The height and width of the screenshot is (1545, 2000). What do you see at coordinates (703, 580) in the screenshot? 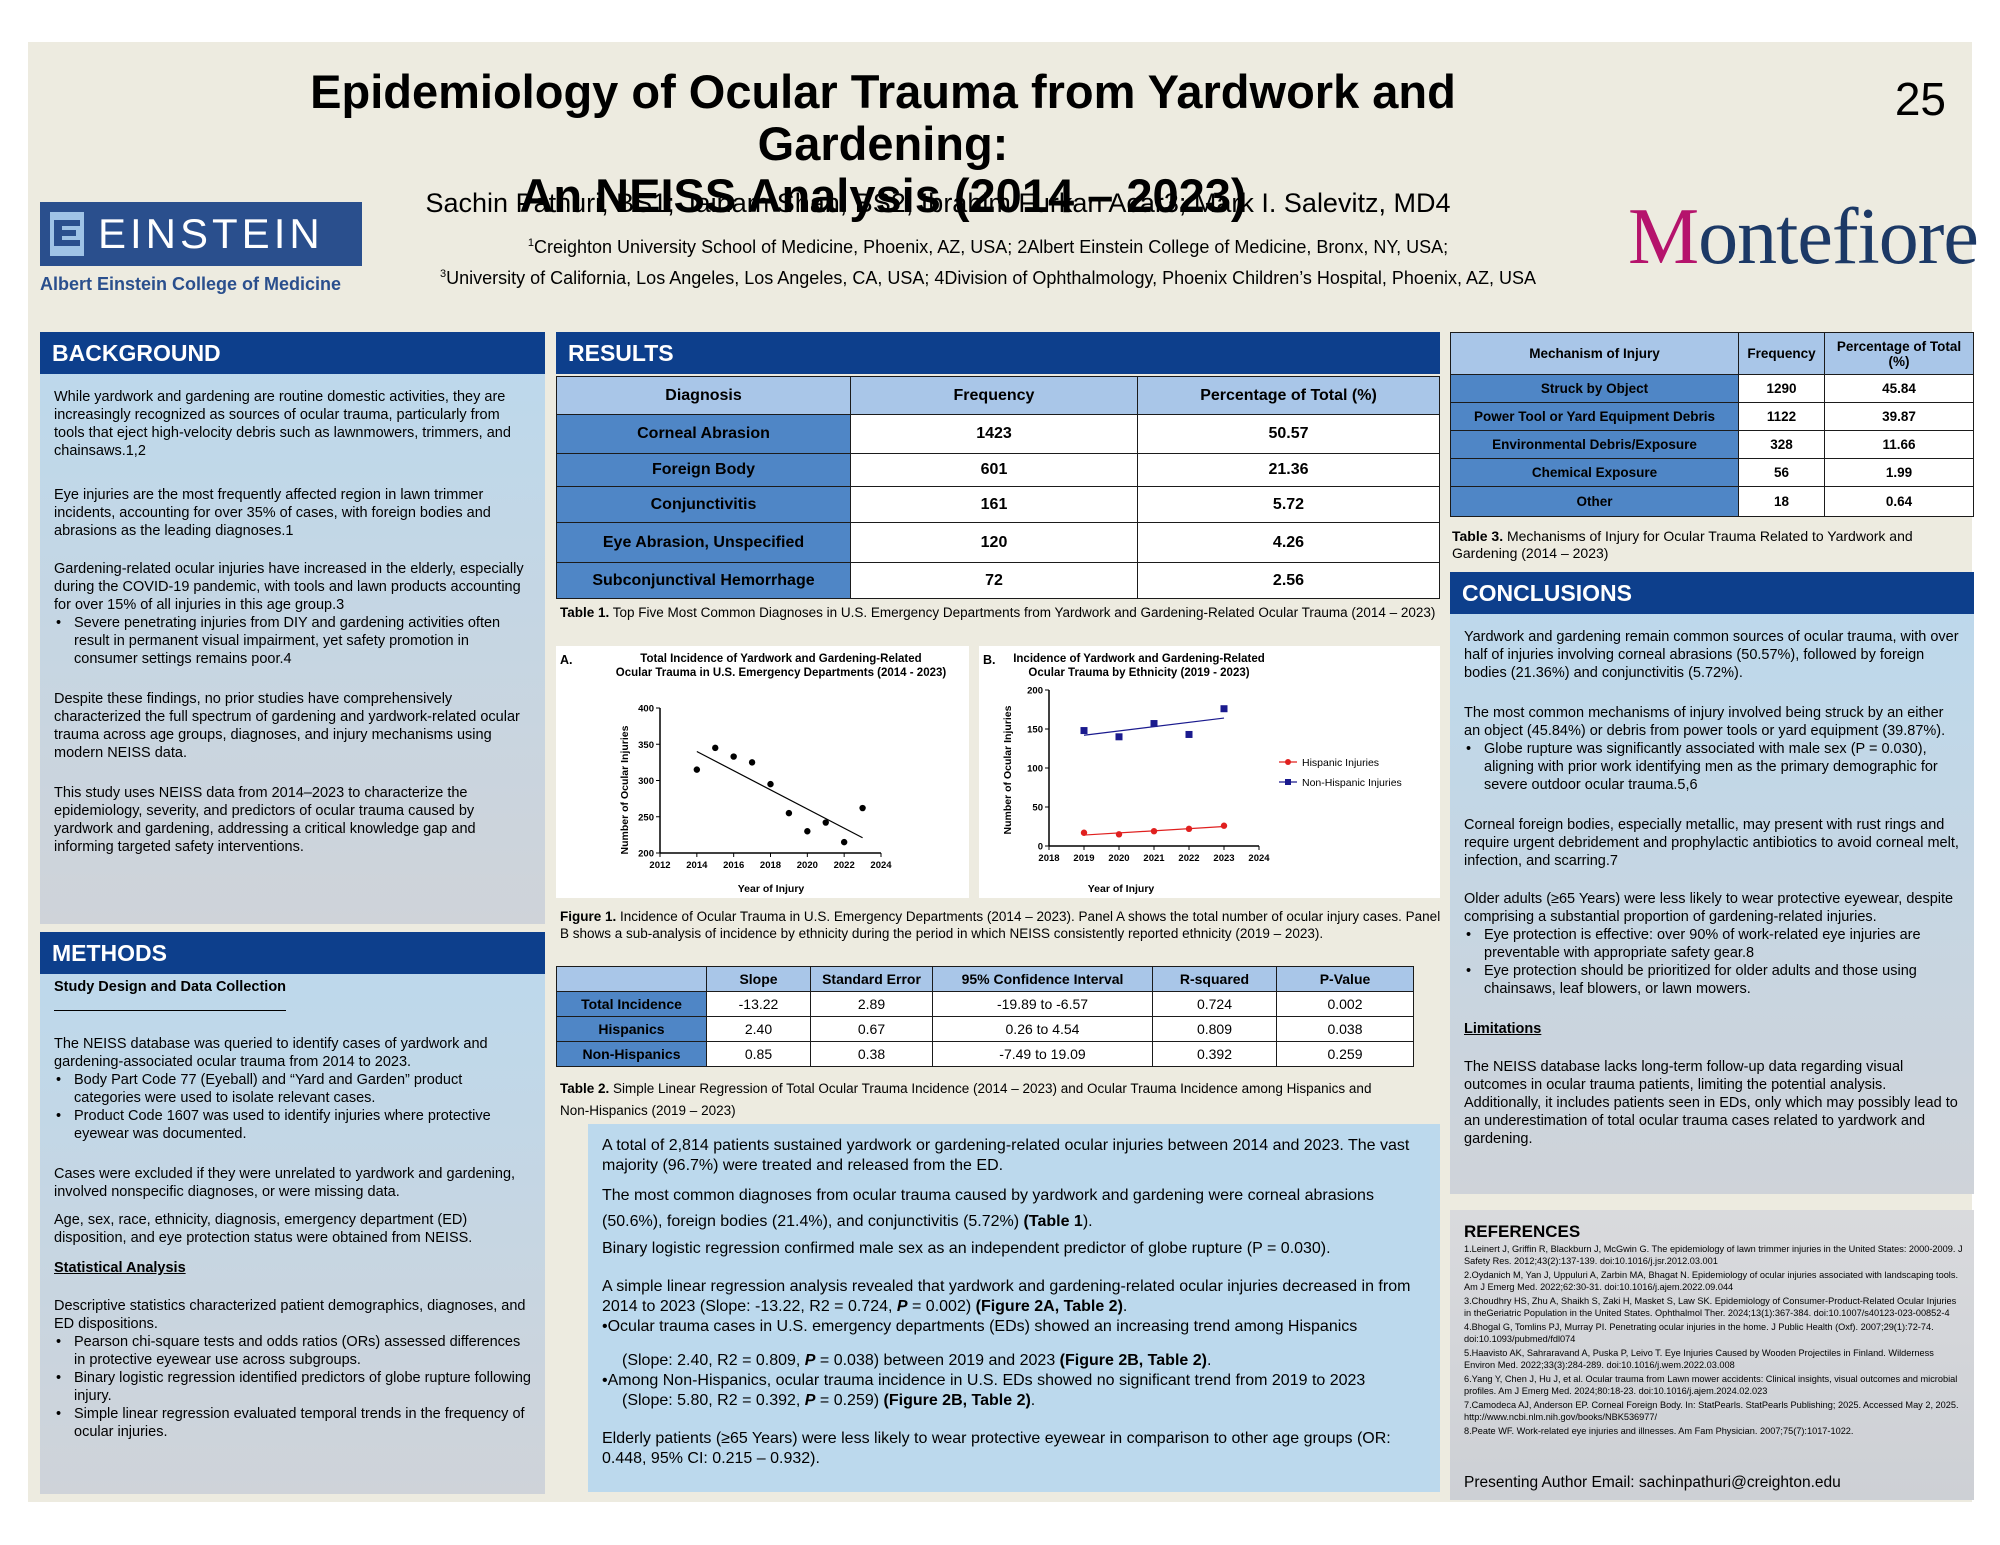
I see `table-1-cell: Subconjunctival Hemorrhage` at bounding box center [703, 580].